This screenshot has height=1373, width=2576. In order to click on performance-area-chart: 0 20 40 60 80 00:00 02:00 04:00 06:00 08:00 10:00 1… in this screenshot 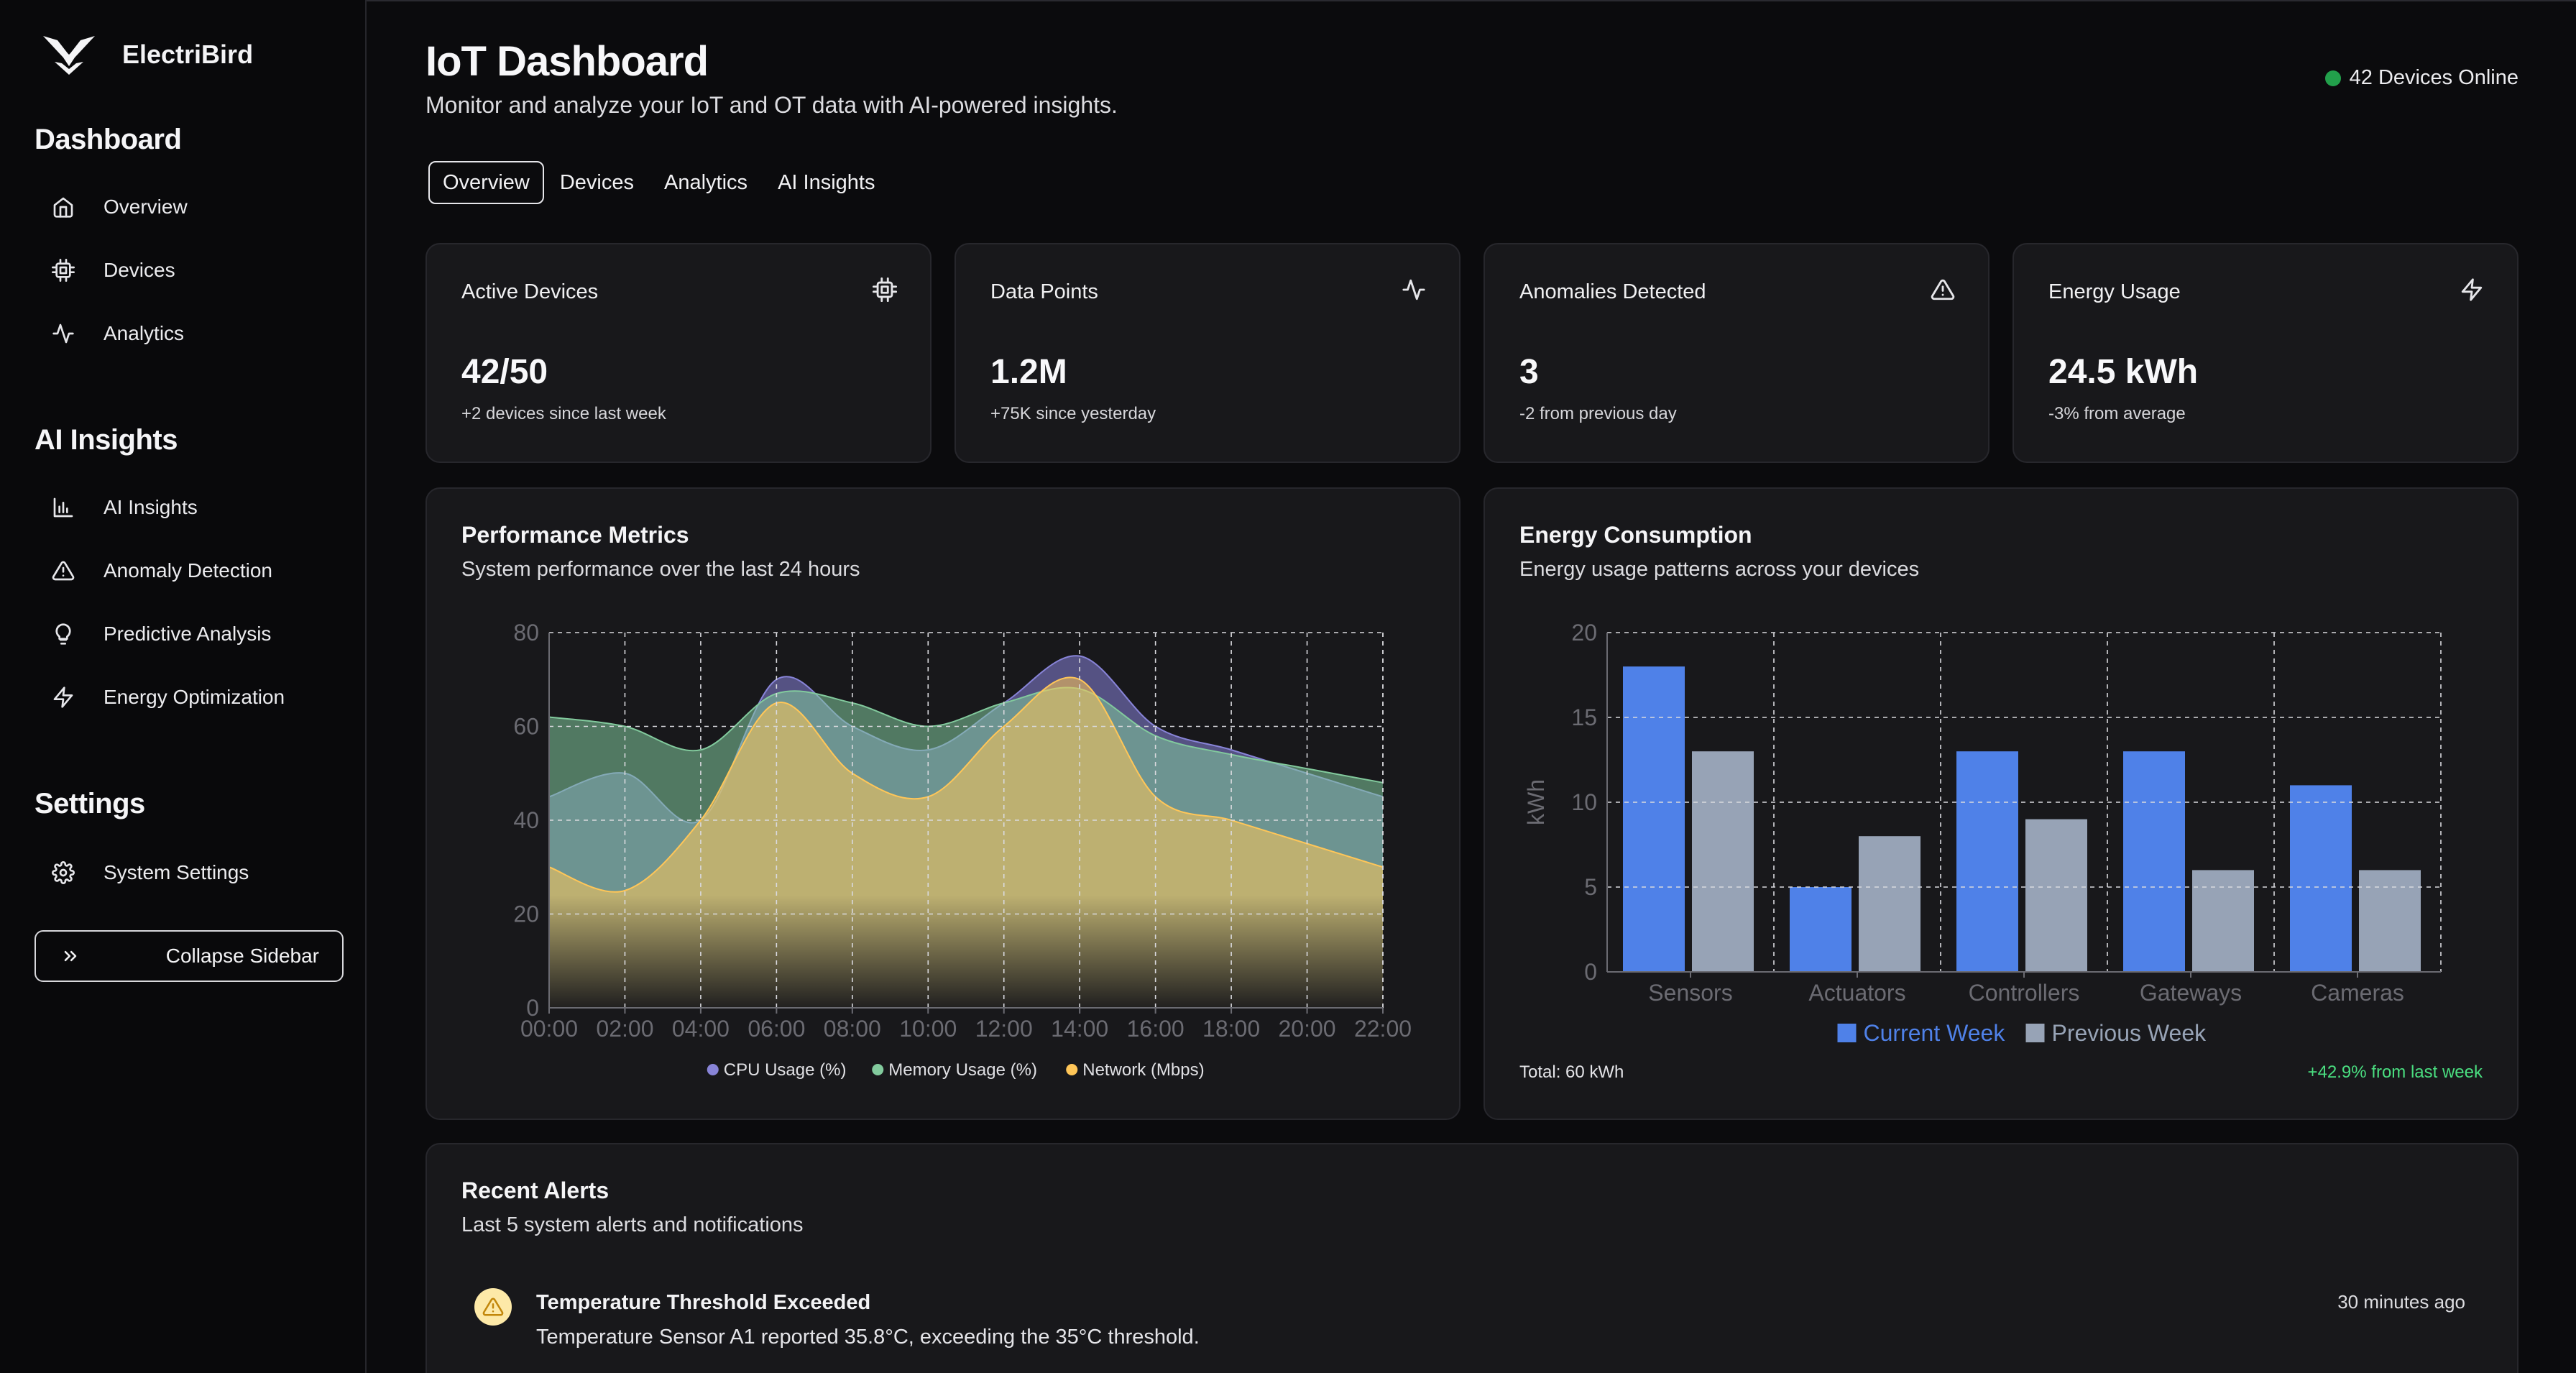, I will do `click(962, 850)`.